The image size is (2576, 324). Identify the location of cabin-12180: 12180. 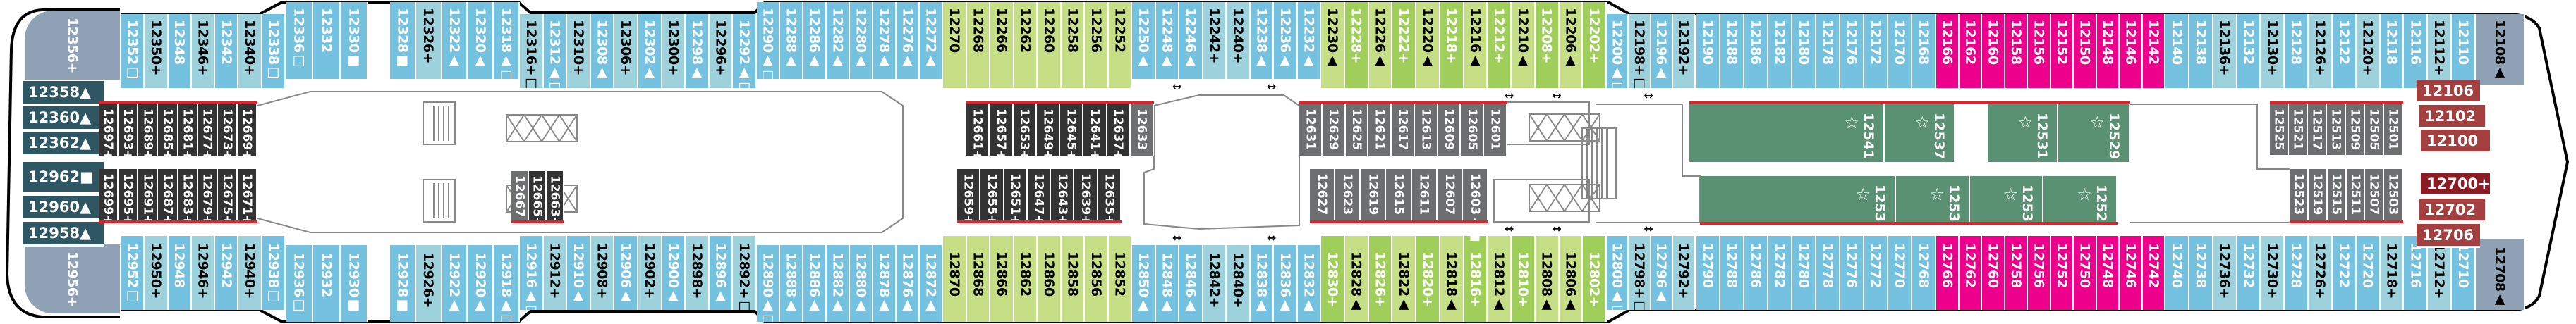
(1804, 51).